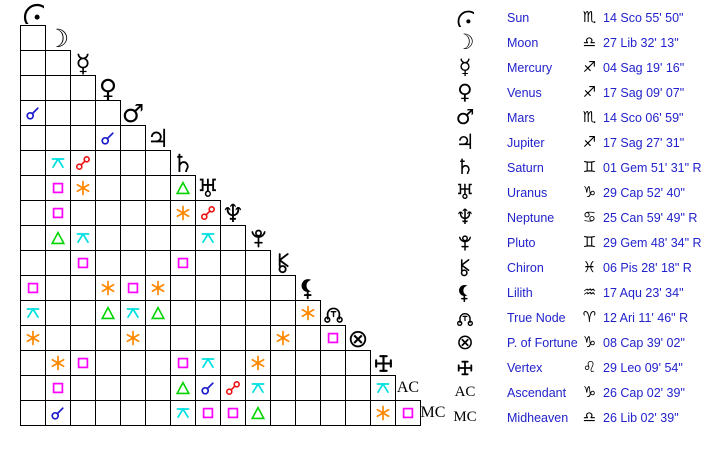 Image resolution: width=705 pixels, height=450 pixels. What do you see at coordinates (643, 17) in the screenshot?
I see `legend-position: 14 Sco 55' 50"` at bounding box center [643, 17].